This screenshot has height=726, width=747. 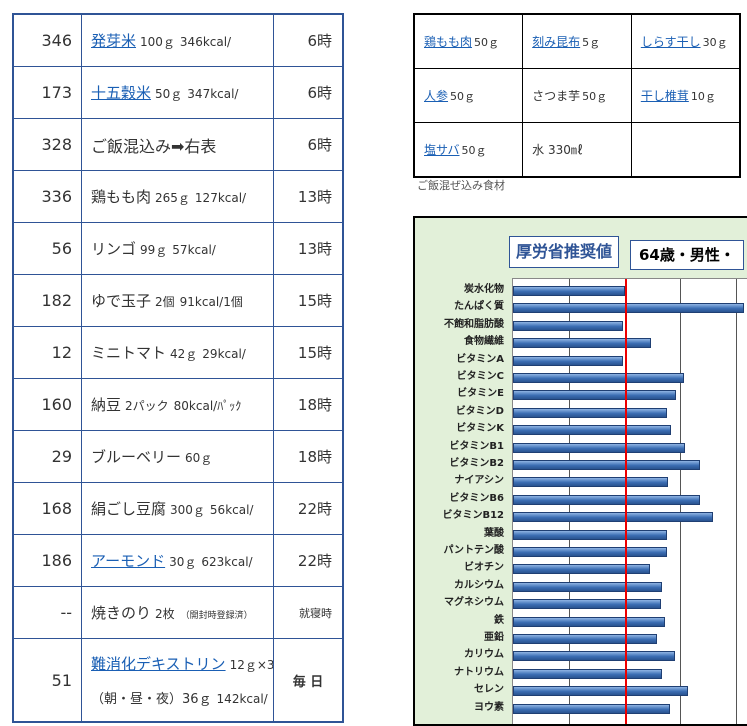 What do you see at coordinates (128, 561) in the screenshot?
I see `food-link: アーモンド` at bounding box center [128, 561].